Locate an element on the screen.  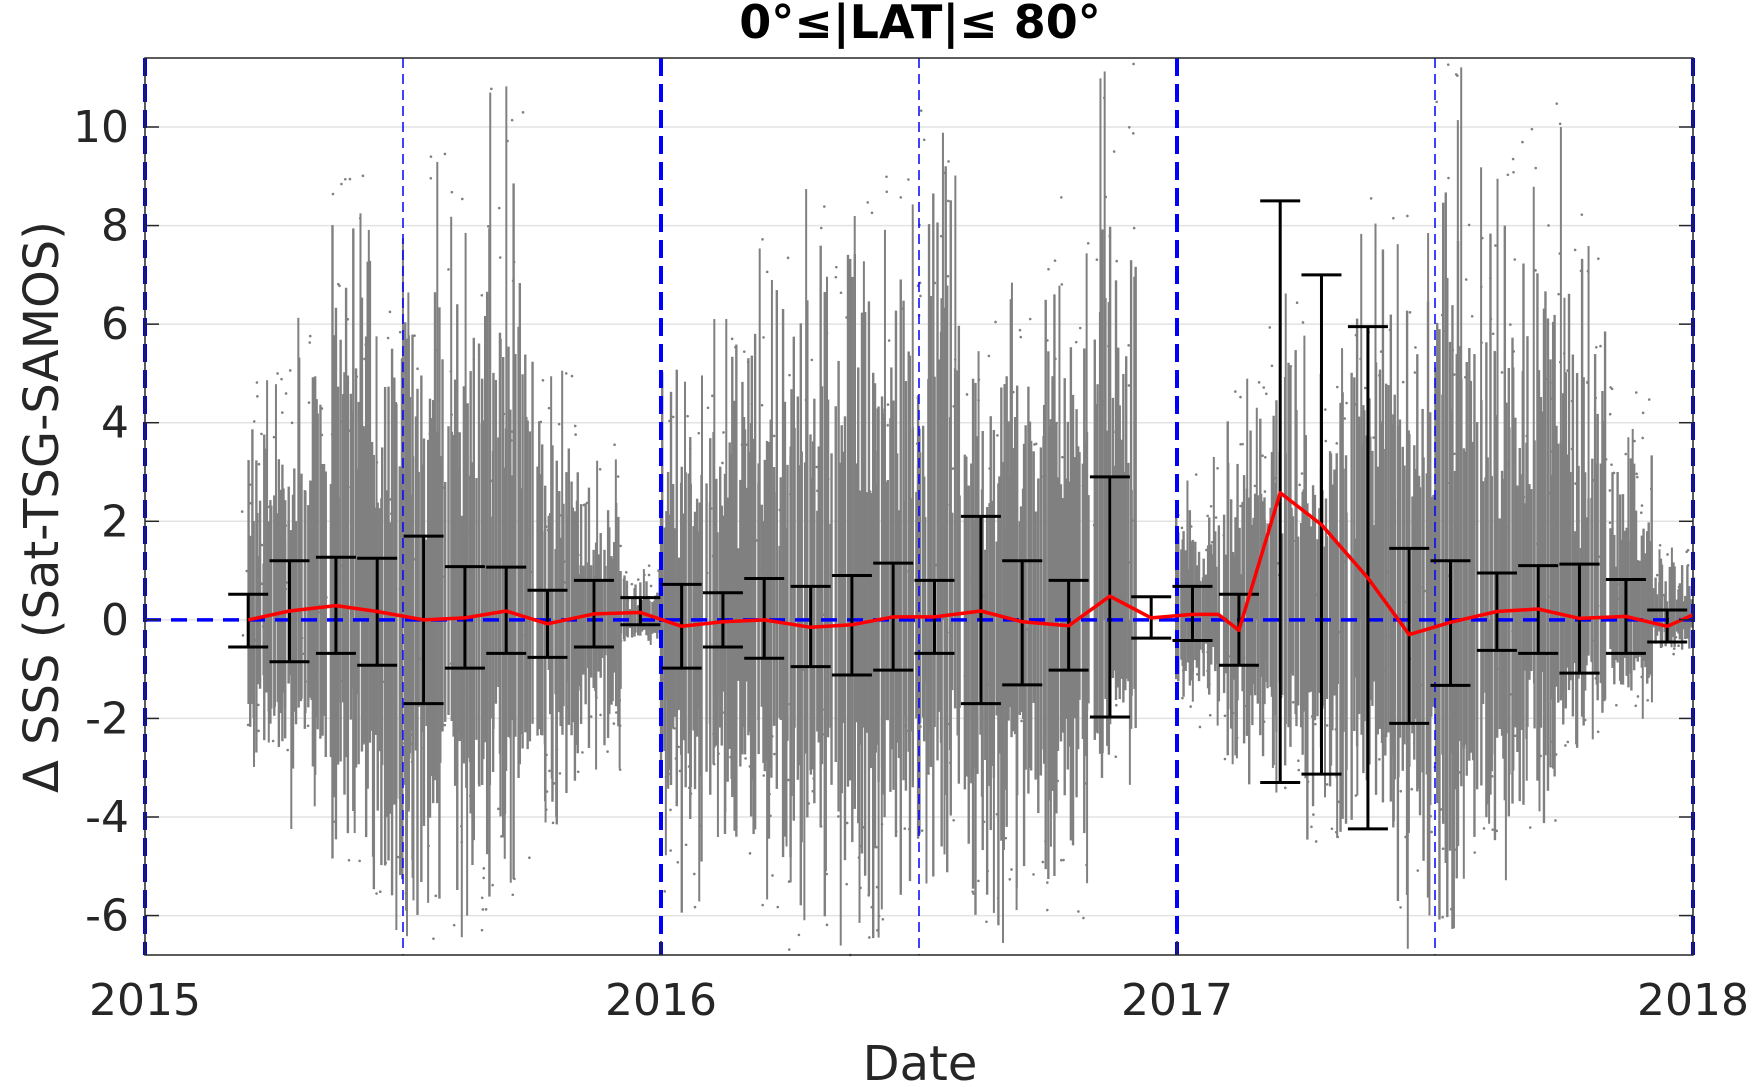
y-tick-label: -2 is located at coordinates (107, 718).